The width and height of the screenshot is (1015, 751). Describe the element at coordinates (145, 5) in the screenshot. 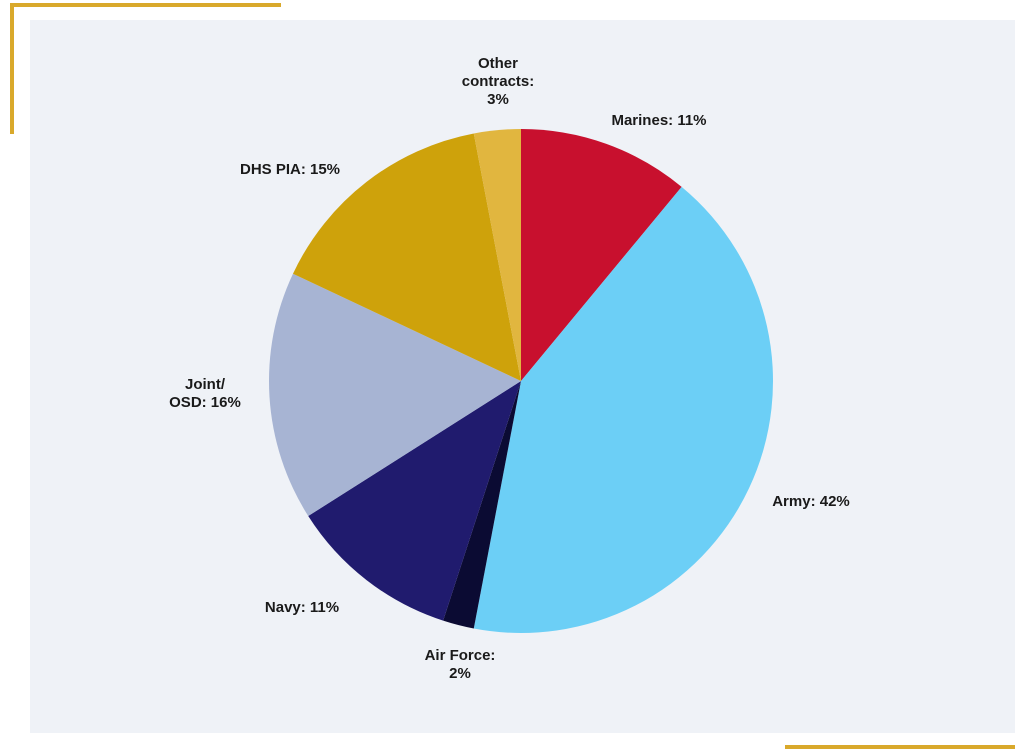

I see `decorative-corner-top` at that location.